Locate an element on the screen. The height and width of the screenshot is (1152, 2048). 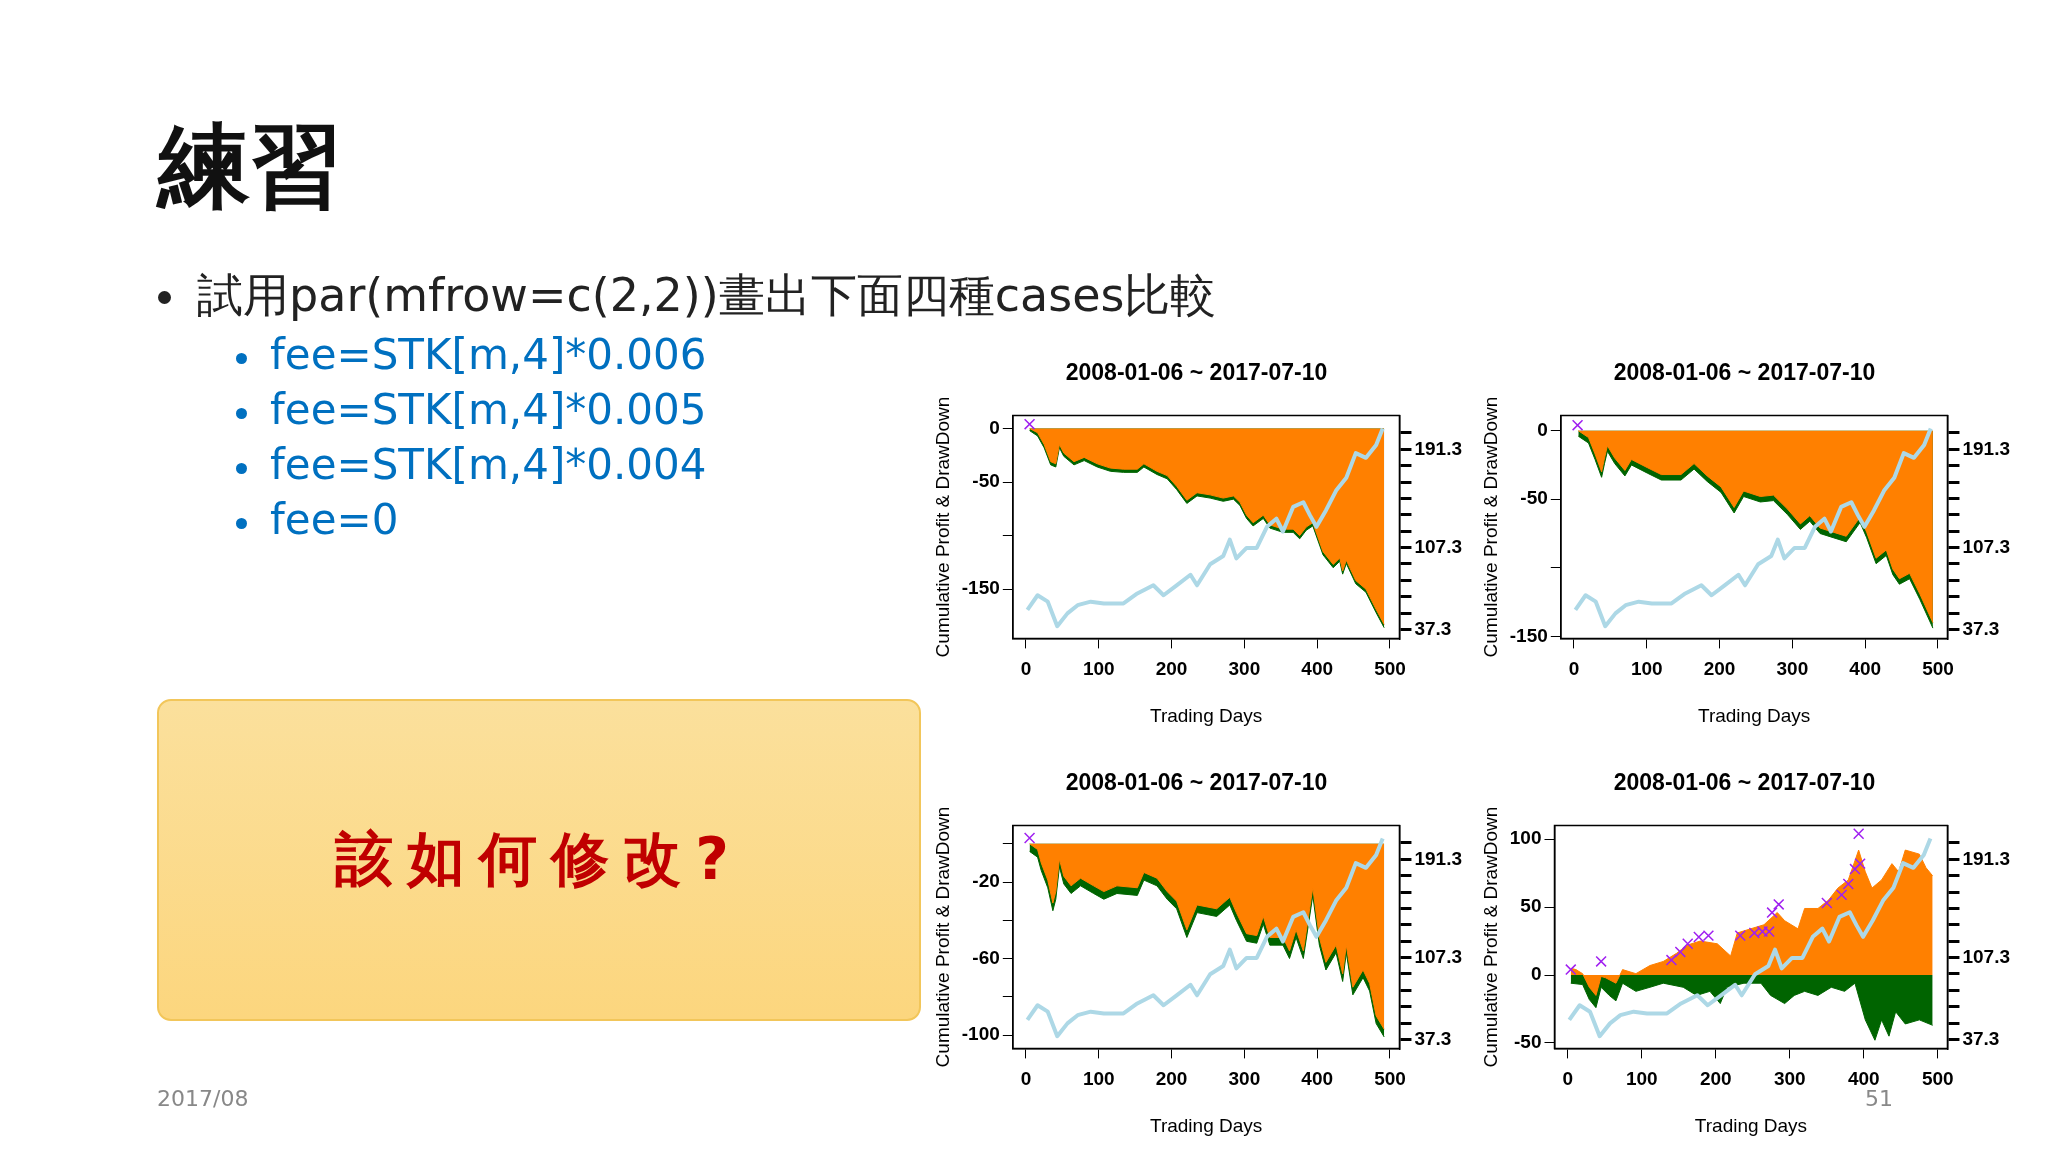
text: 練習 is located at coordinates (250, 167).